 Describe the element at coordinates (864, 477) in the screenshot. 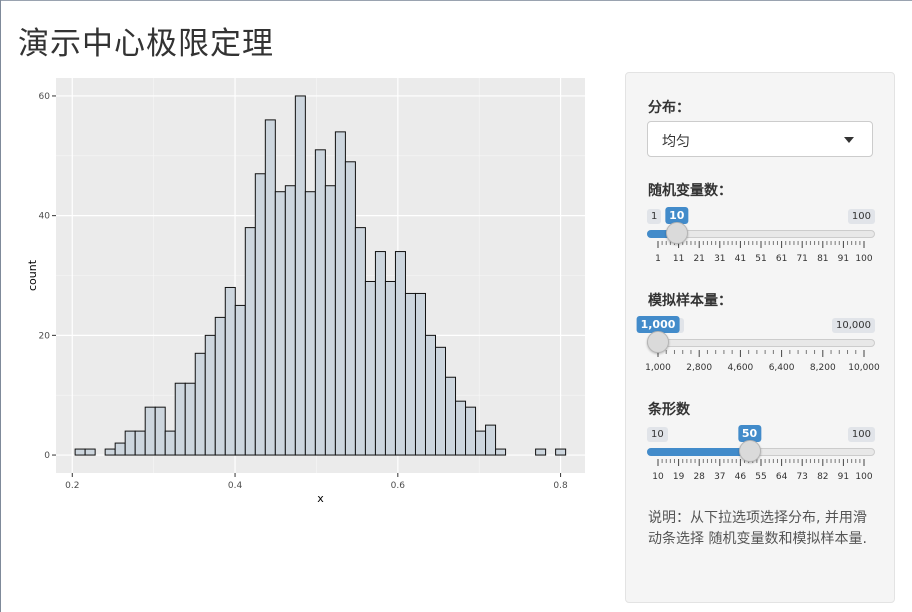

I see `n_bins-tick-label: 100` at that location.